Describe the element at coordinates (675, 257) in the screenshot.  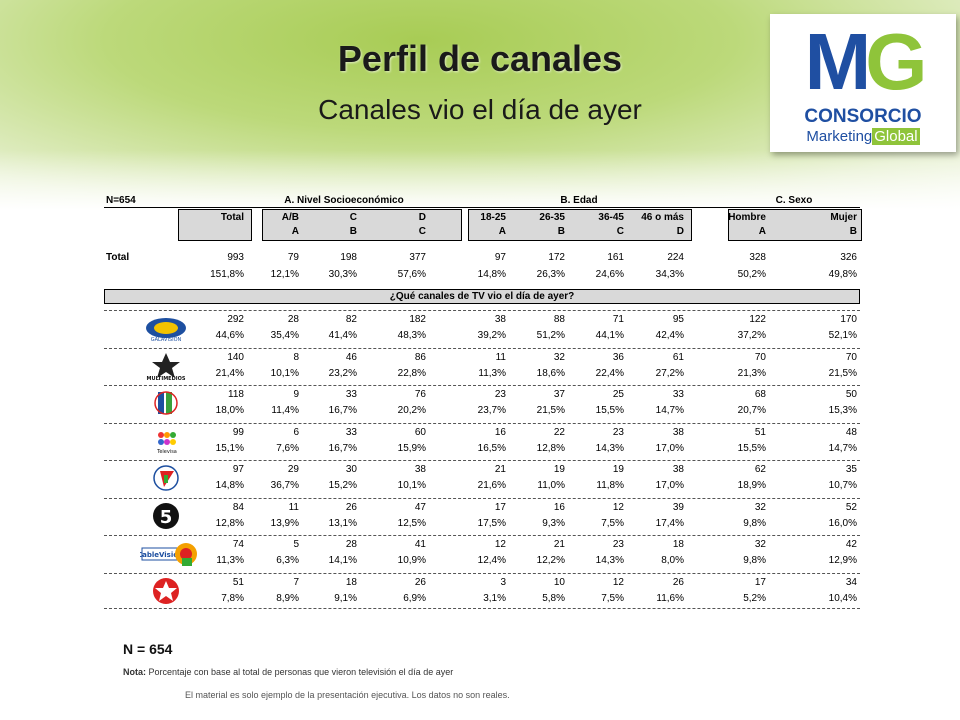
I see `total-count-cell: 224` at that location.